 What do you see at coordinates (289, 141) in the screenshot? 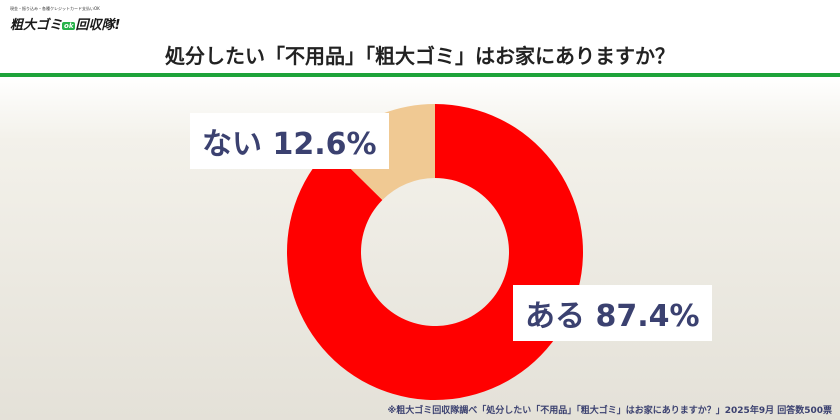
I see `slice-label-nai: ない 12.6%` at bounding box center [289, 141].